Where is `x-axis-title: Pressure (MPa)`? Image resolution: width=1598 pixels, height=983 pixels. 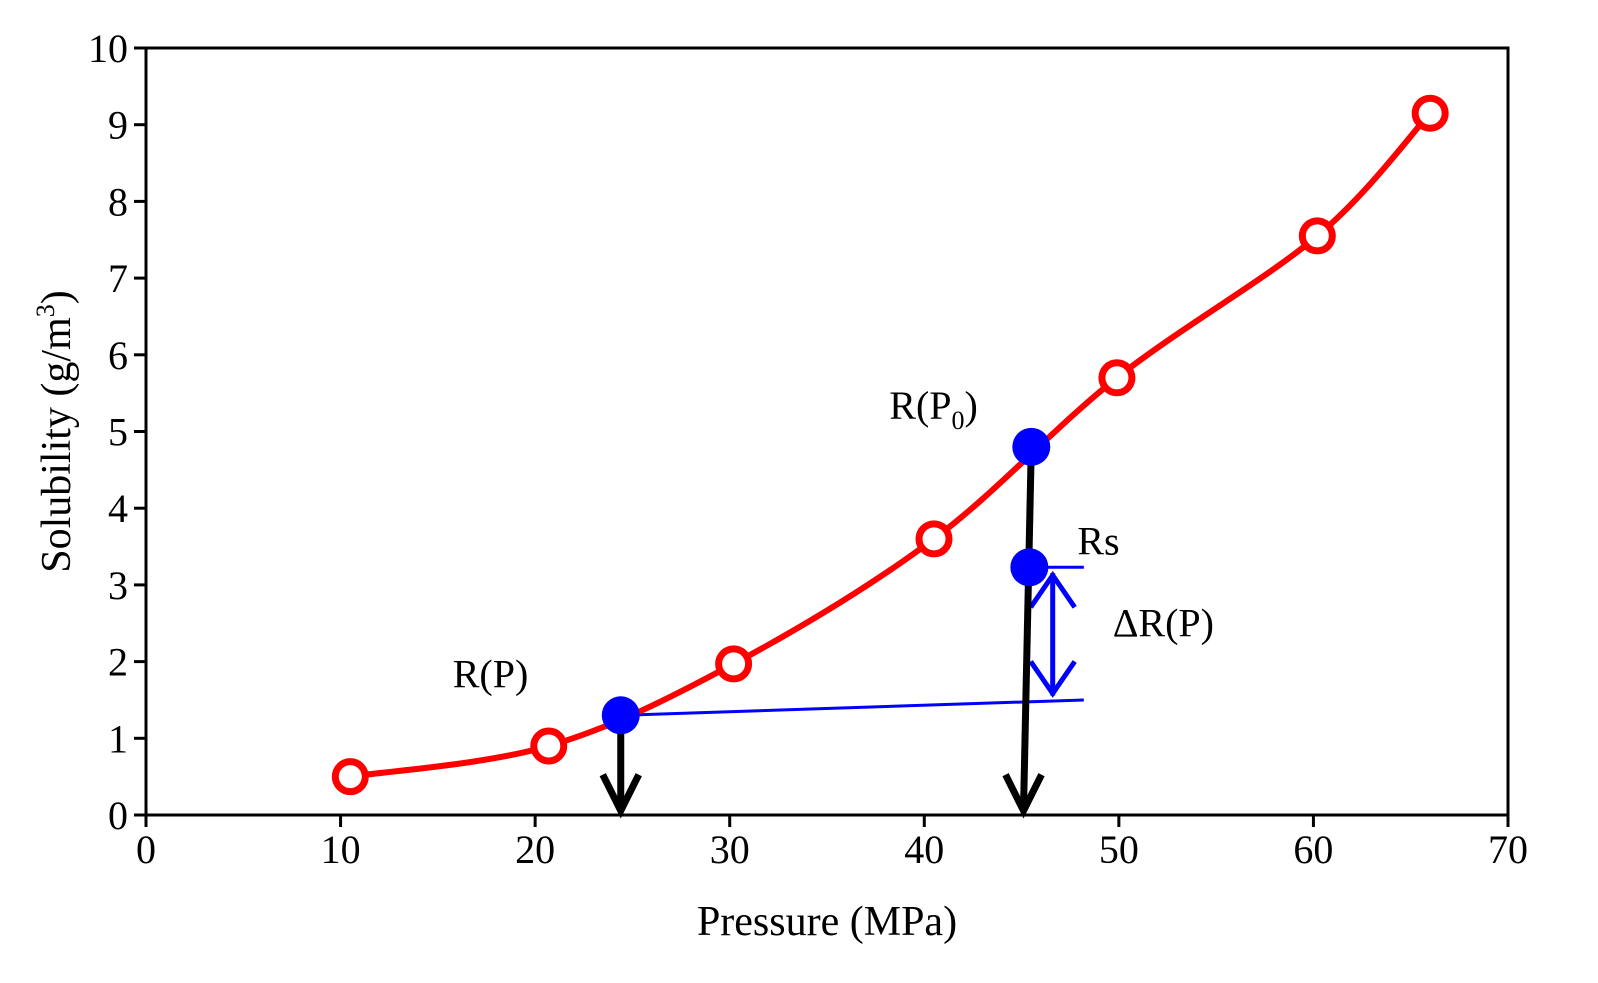 x-axis-title: Pressure (MPa) is located at coordinates (827, 922).